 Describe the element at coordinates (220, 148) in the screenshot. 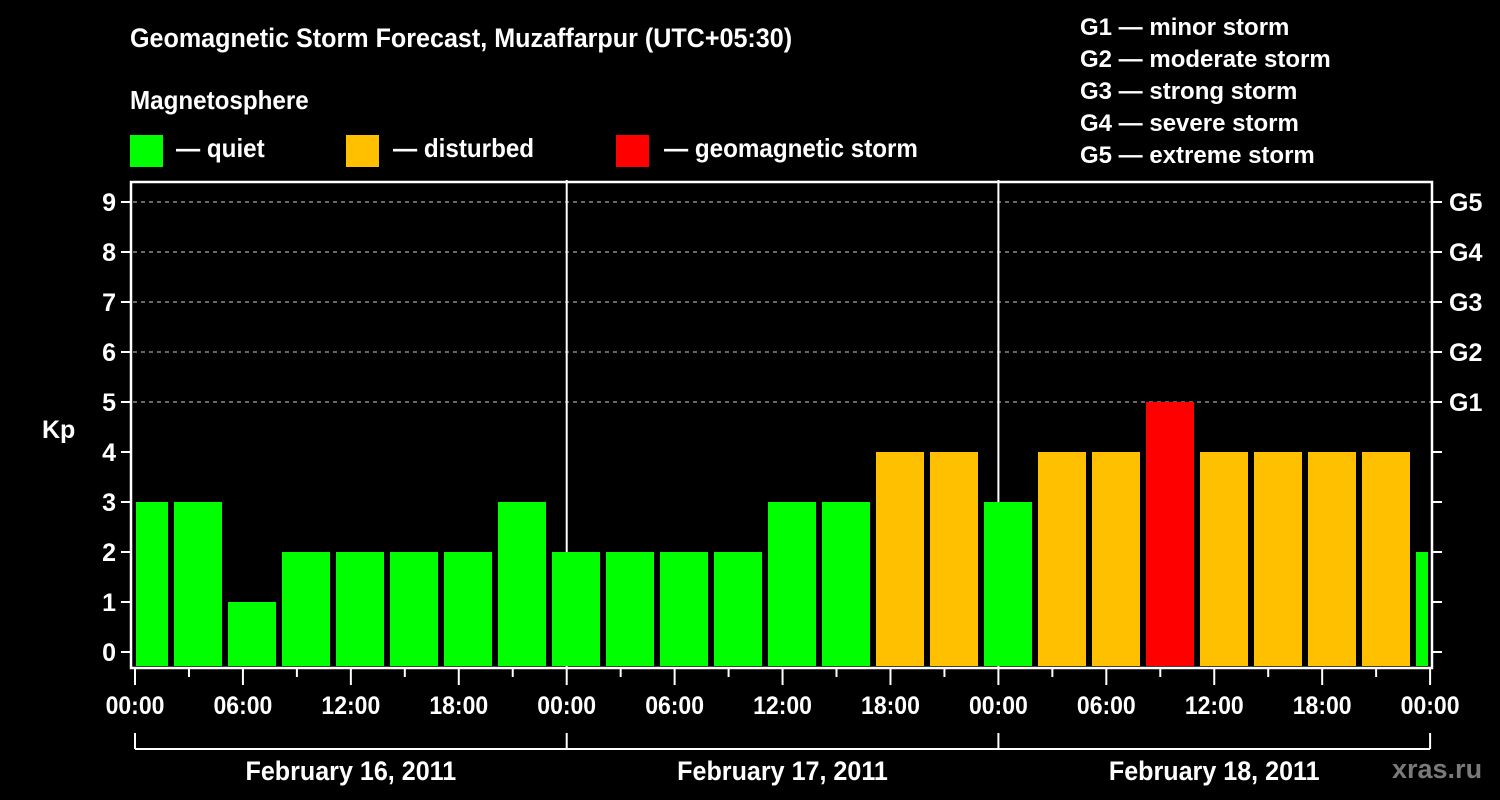

I see `legend-label-quiet: — quiet` at that location.